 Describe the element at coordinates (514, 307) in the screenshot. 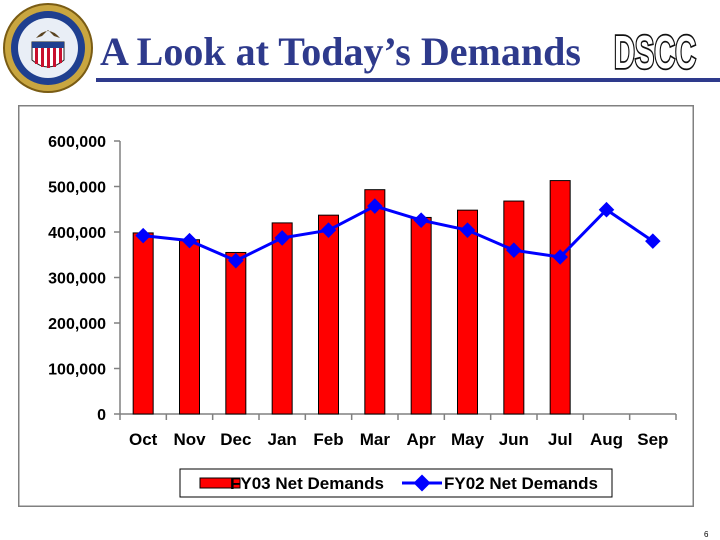

I see `bar-jun` at that location.